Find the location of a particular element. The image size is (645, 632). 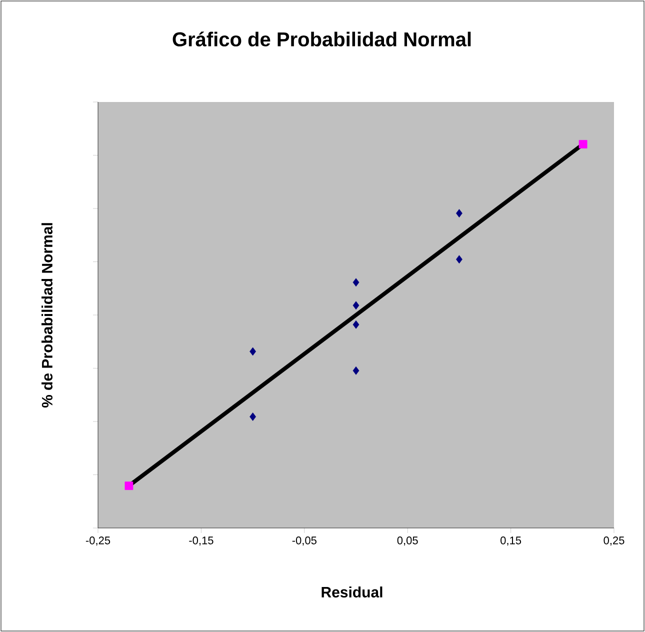

chart-title: Gráfico de Probabilidad Normal is located at coordinates (321, 39).